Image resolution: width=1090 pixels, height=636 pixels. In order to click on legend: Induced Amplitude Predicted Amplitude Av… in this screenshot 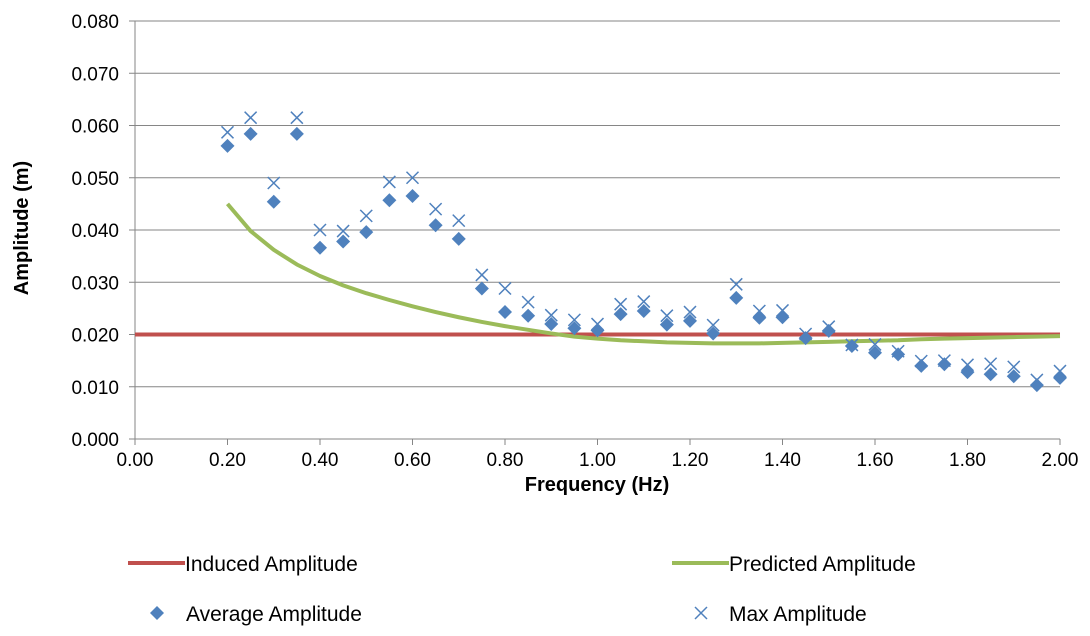, I will do `click(522, 589)`.